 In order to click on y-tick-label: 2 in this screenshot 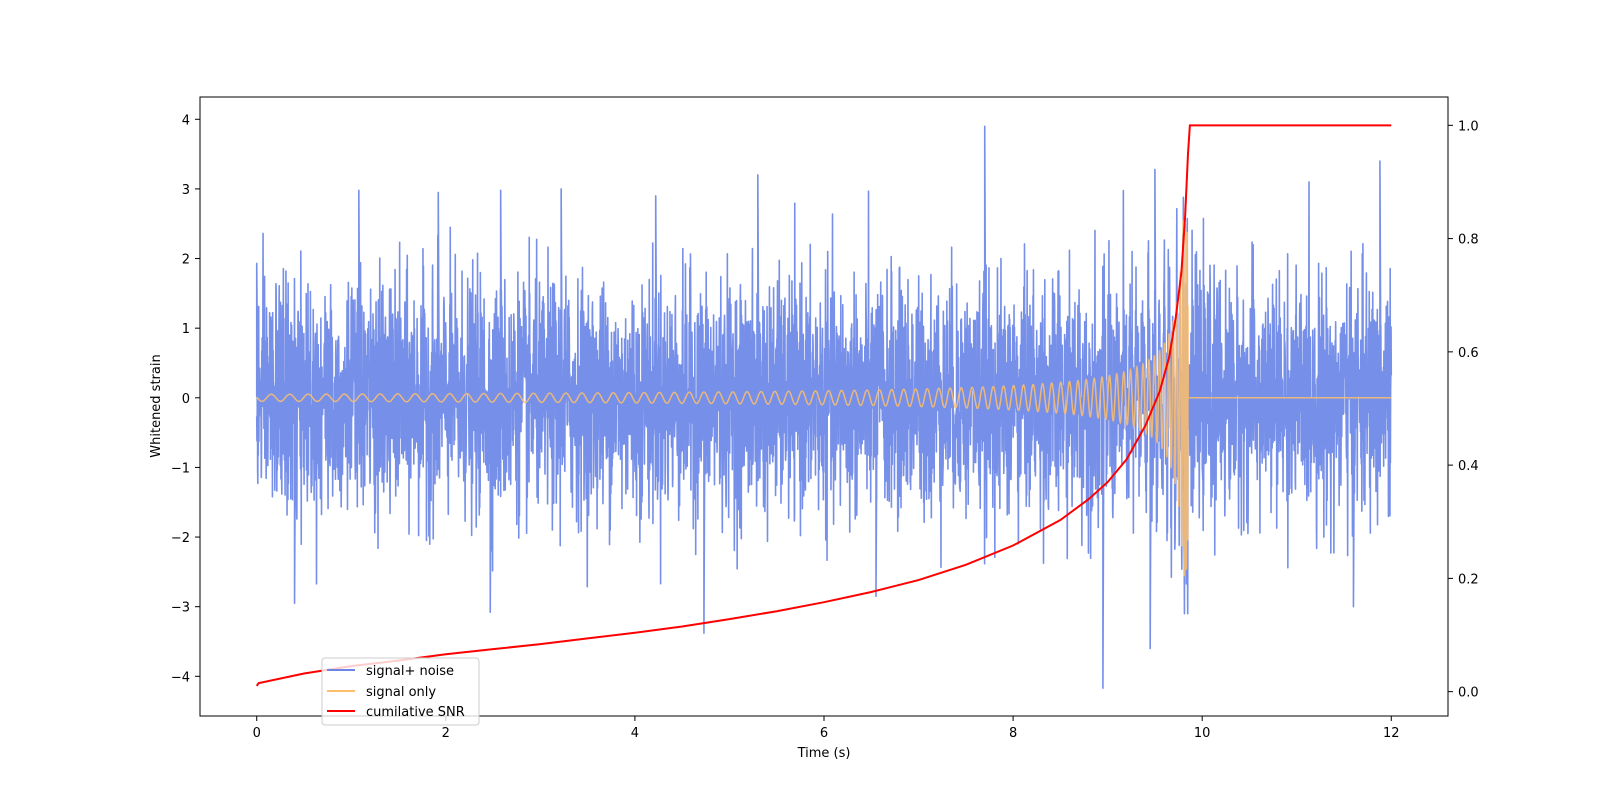, I will do `click(186, 260)`.